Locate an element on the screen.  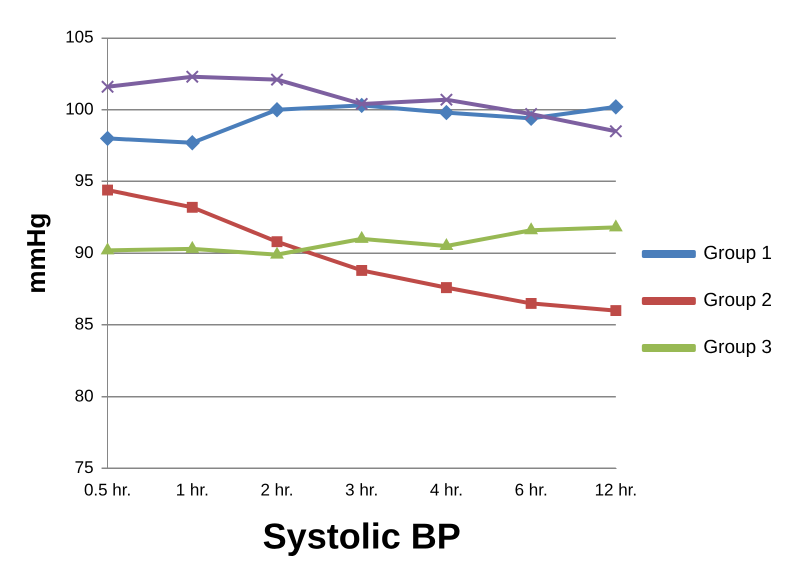
x-tick-label: 4 hr. is located at coordinates (446, 490).